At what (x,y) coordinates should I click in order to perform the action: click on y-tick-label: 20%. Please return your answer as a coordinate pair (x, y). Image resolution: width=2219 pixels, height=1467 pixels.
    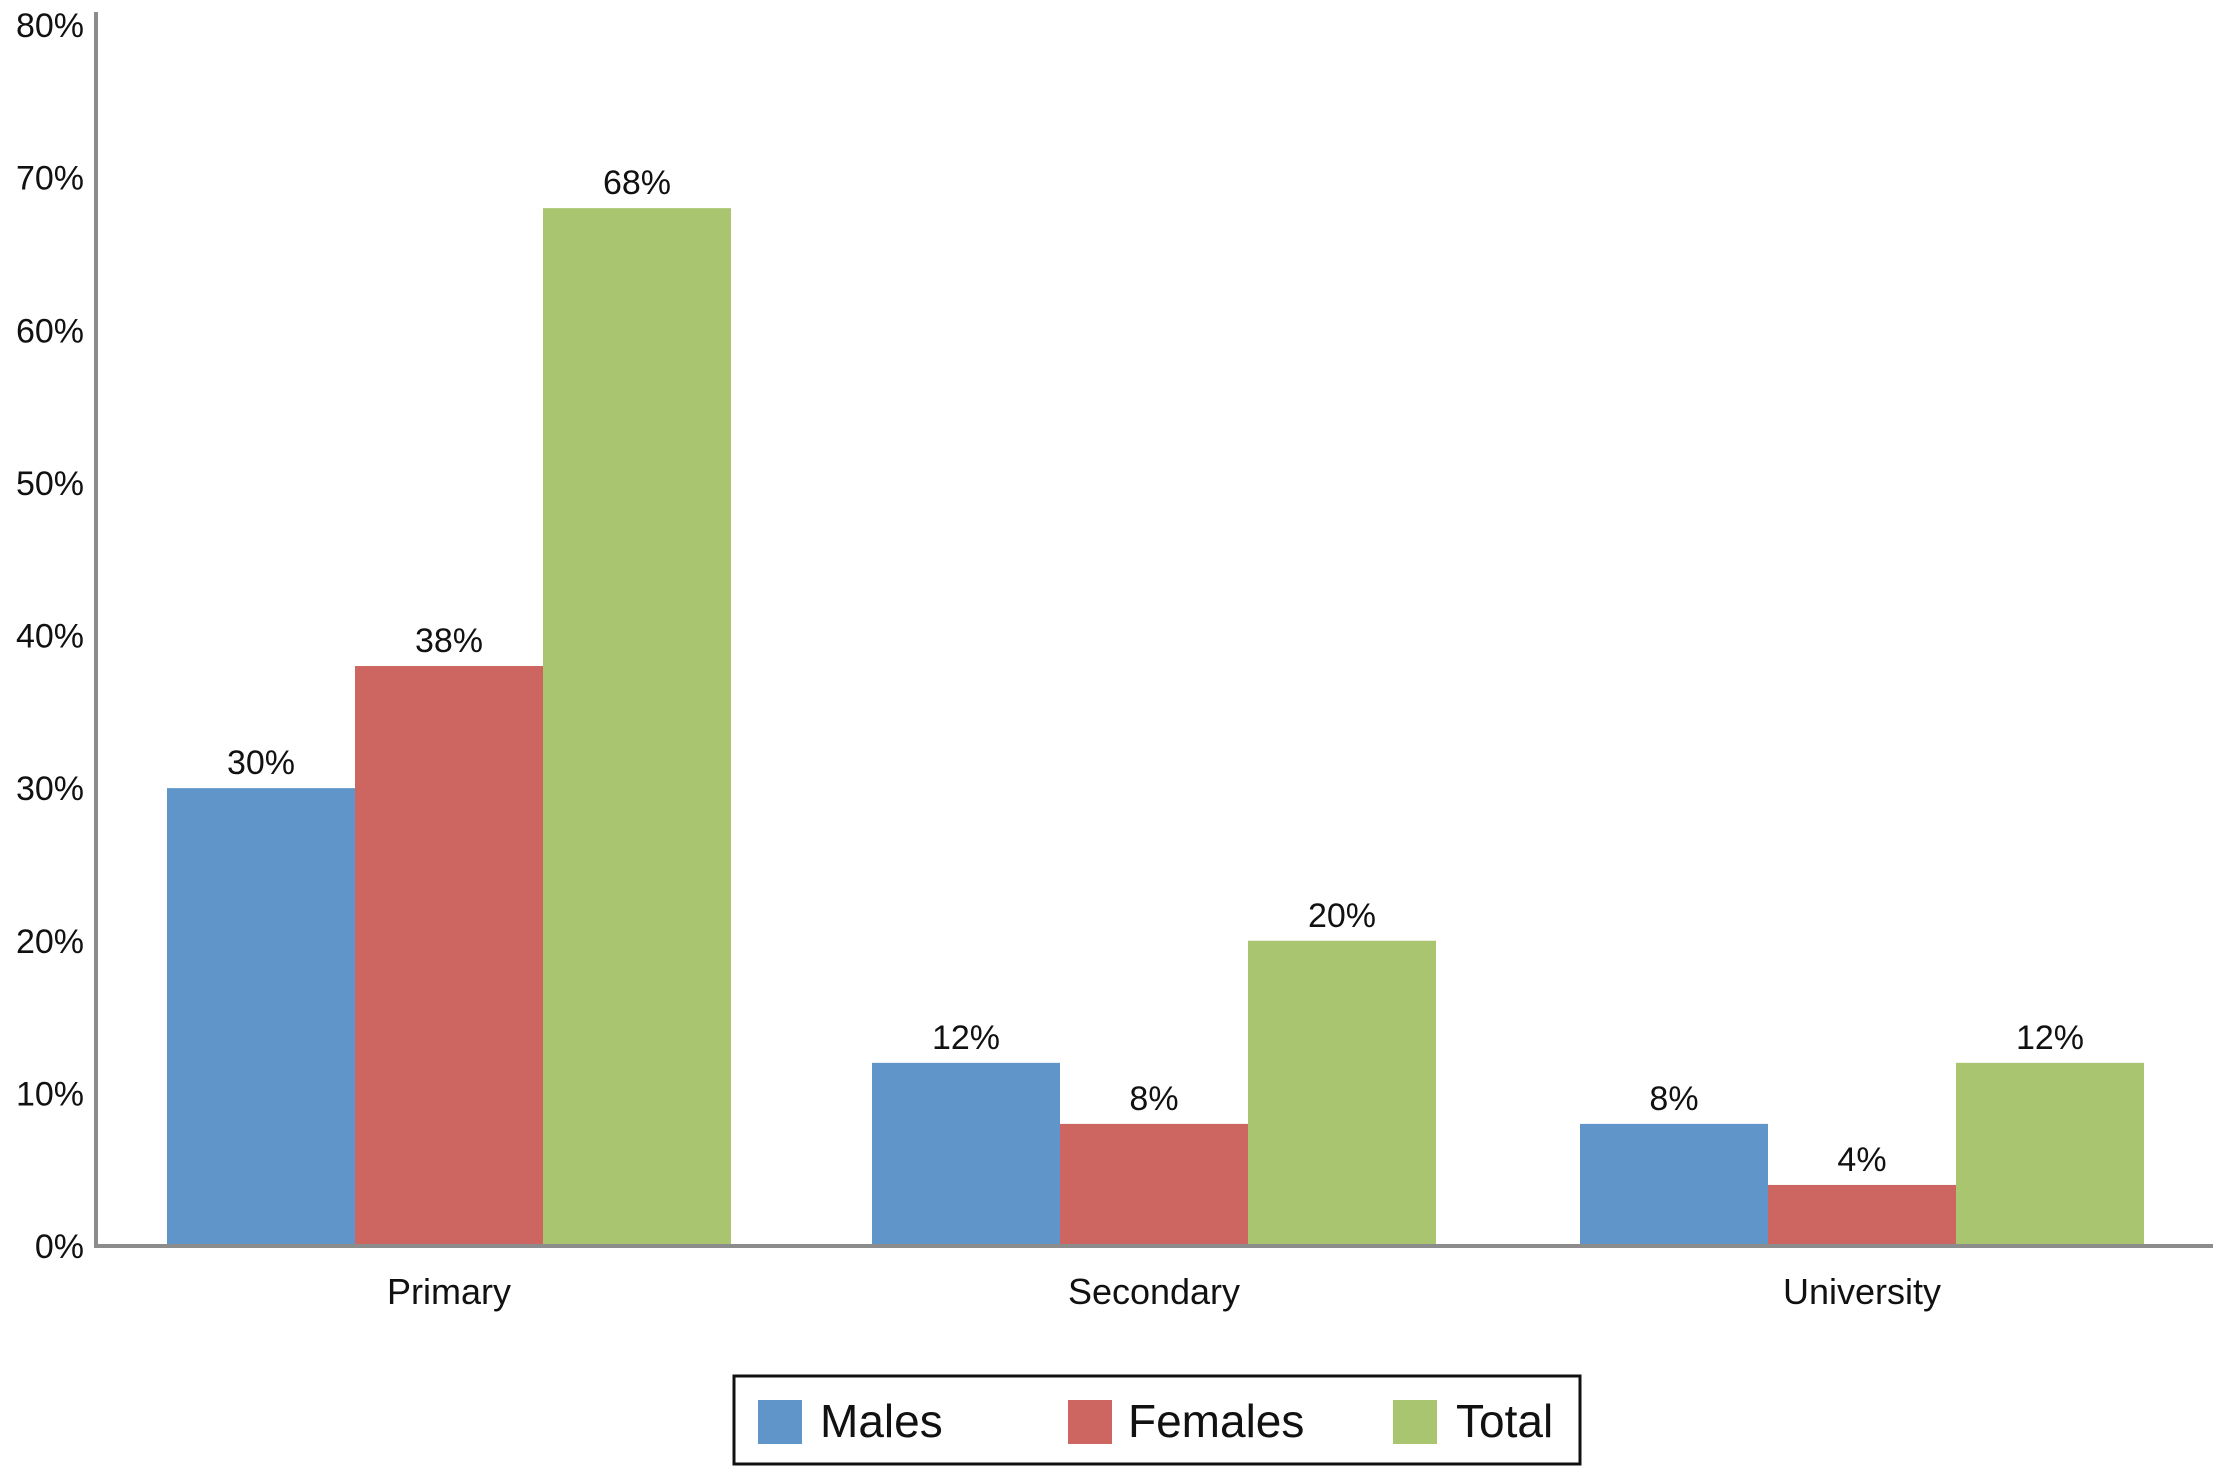
    Looking at the image, I should click on (50, 942).